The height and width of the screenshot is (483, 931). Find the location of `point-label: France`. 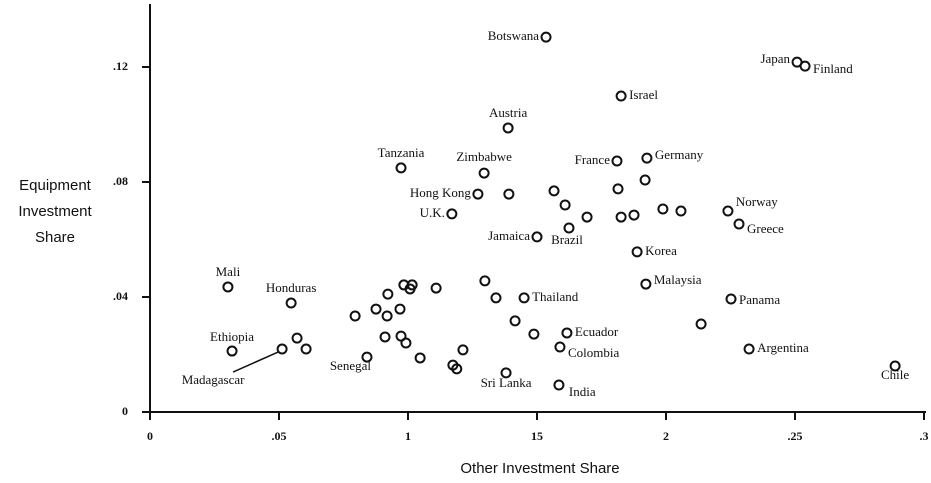

point-label: France is located at coordinates (593, 159).